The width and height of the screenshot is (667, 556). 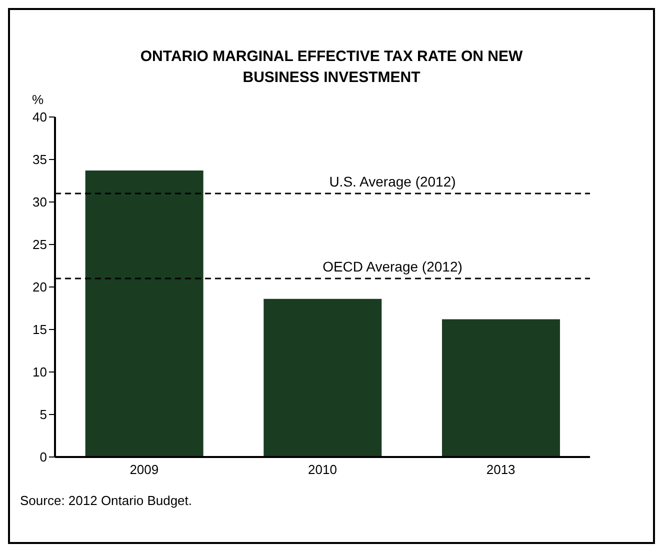 I want to click on x-tick-label: 2009, so click(x=144, y=470).